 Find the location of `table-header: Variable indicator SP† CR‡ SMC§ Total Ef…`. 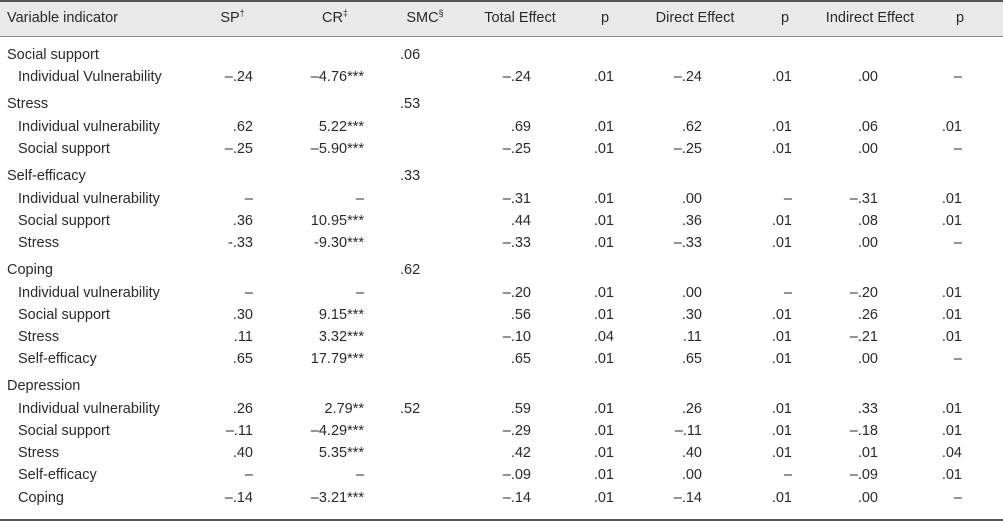

table-header: Variable indicator SP† CR‡ SMC§ Total Ef… is located at coordinates (501, 19).